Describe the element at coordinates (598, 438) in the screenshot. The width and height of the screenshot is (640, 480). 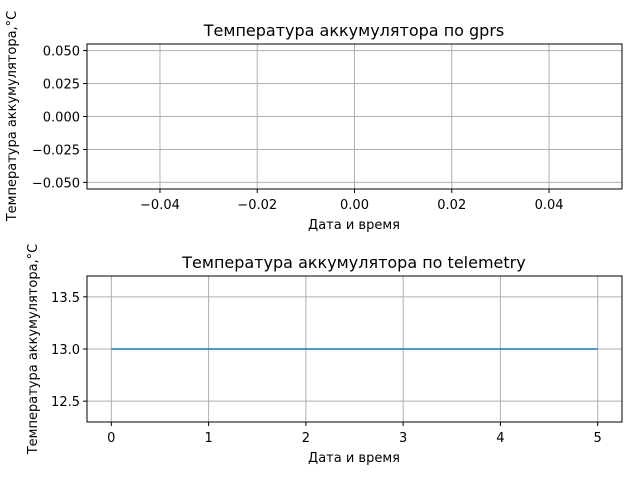
I see `x-tick-label: 5` at that location.